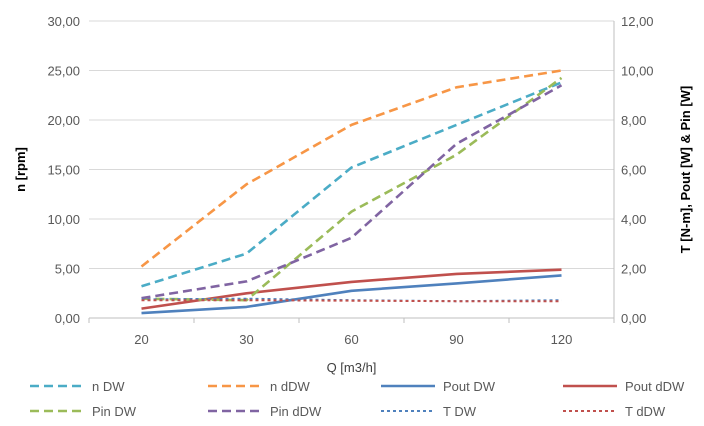  I want to click on legend-label: T DW, so click(460, 411).